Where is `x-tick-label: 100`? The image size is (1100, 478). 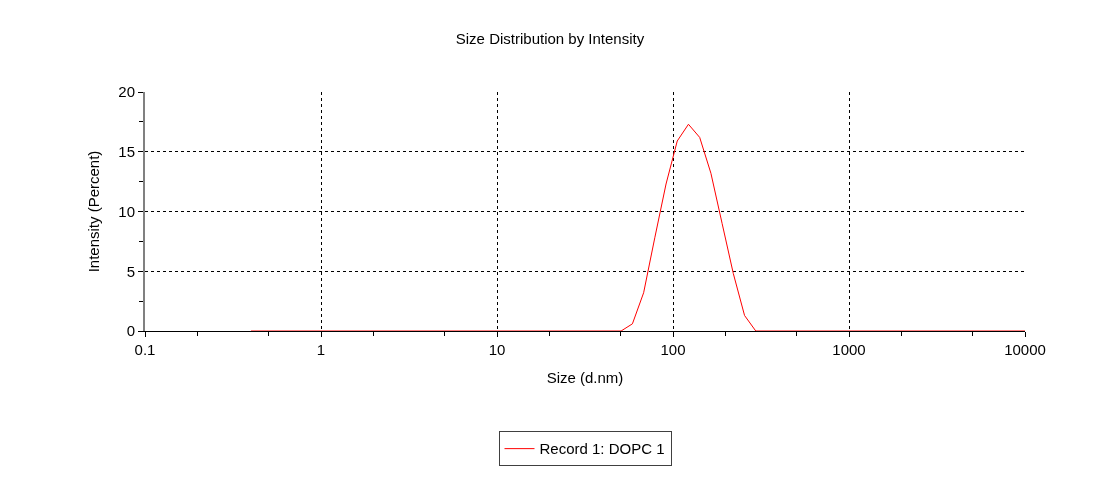
x-tick-label: 100 is located at coordinates (673, 349).